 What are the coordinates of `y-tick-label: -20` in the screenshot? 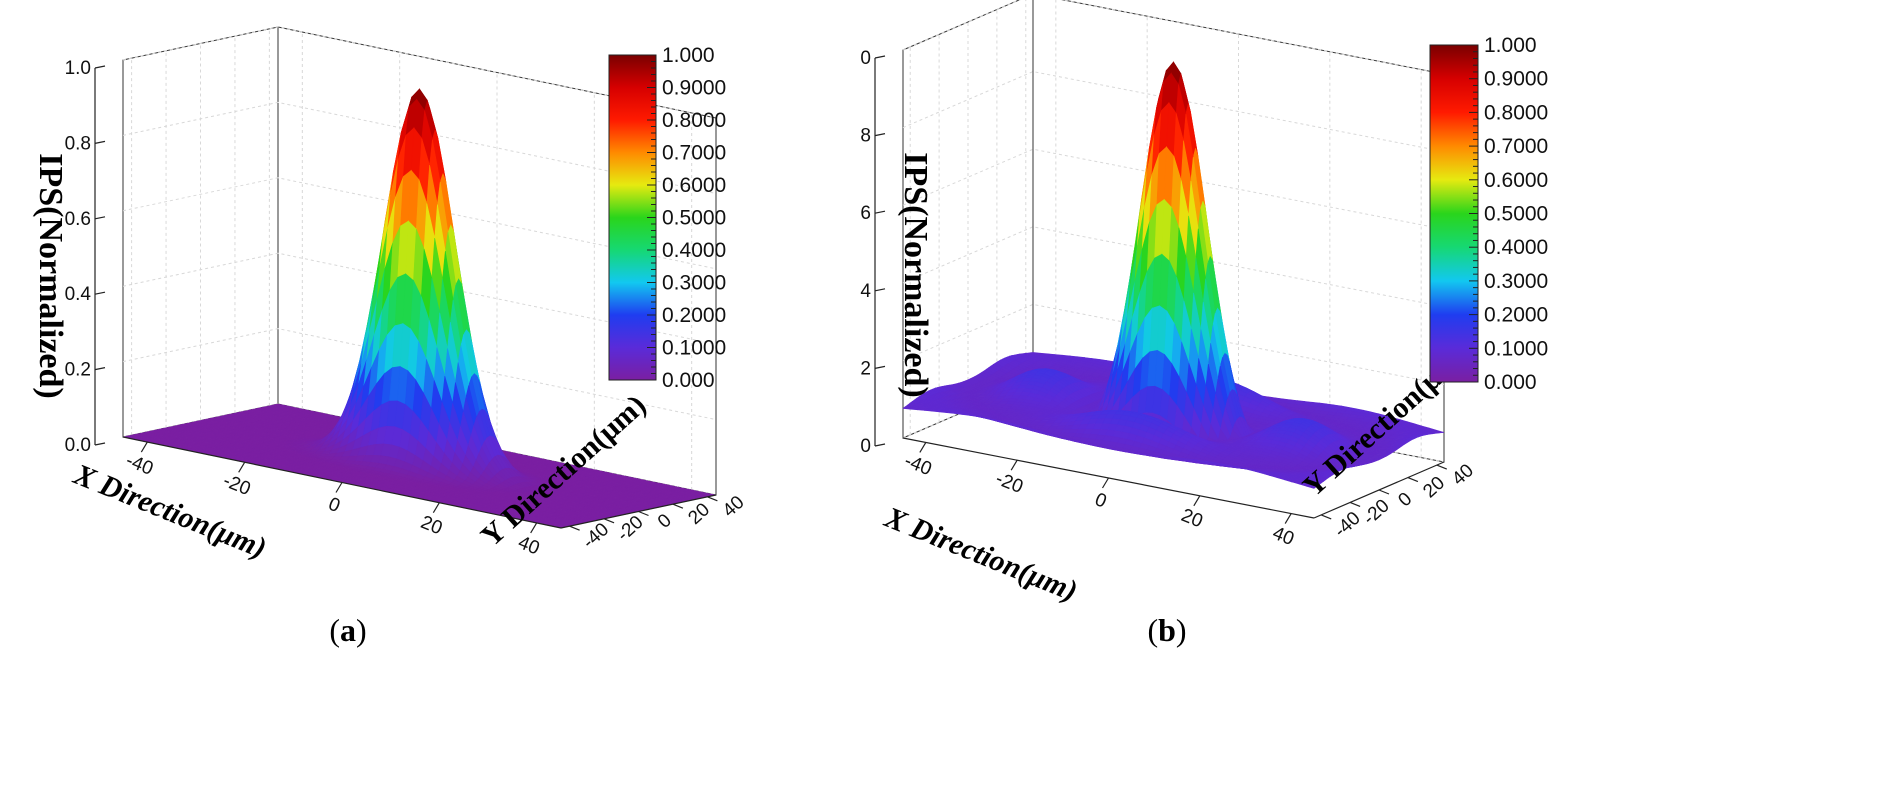 It's located at (630, 529).